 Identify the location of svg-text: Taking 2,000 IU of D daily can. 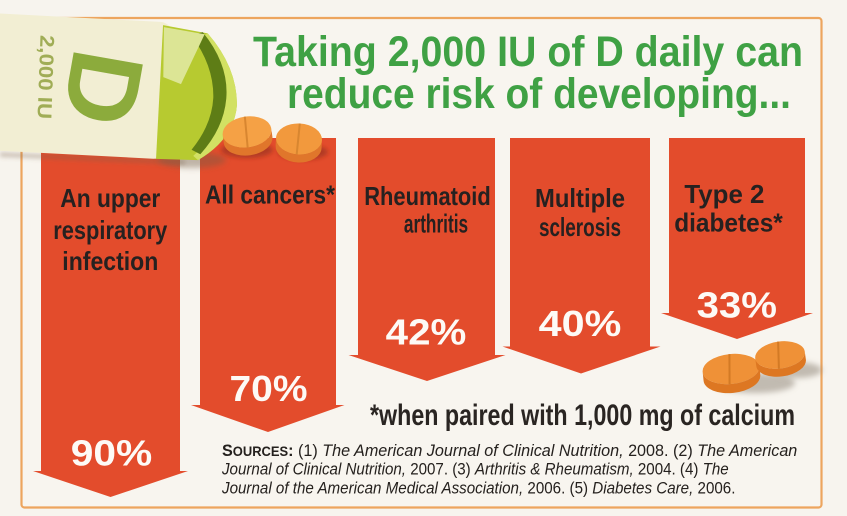
(528, 52).